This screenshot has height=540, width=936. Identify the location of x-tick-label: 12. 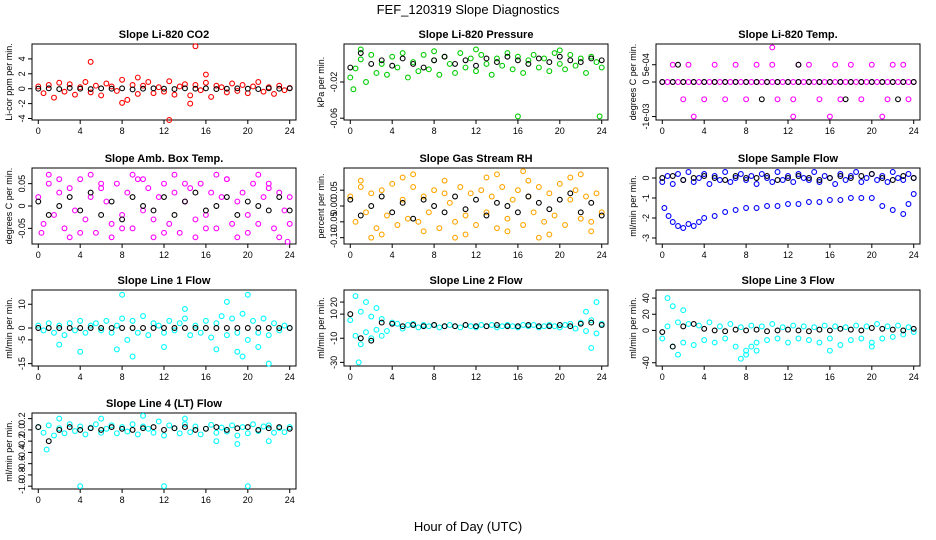
(164, 131).